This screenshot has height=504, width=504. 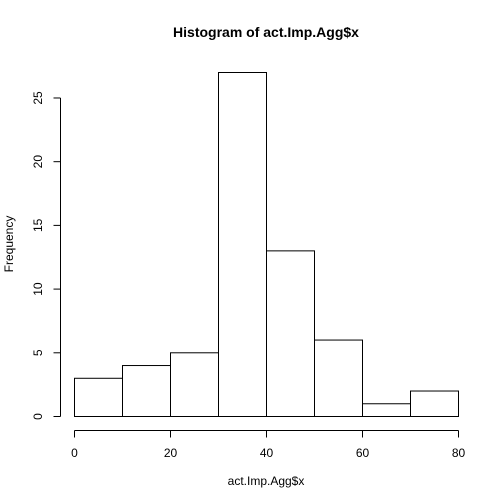 What do you see at coordinates (9, 244) in the screenshot?
I see `y-axis-label: Frequency` at bounding box center [9, 244].